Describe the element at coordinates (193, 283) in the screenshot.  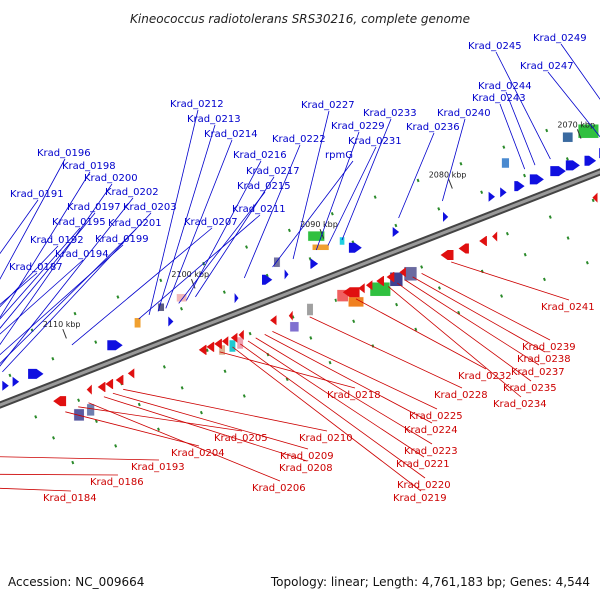
I see `scale-tick` at that location.